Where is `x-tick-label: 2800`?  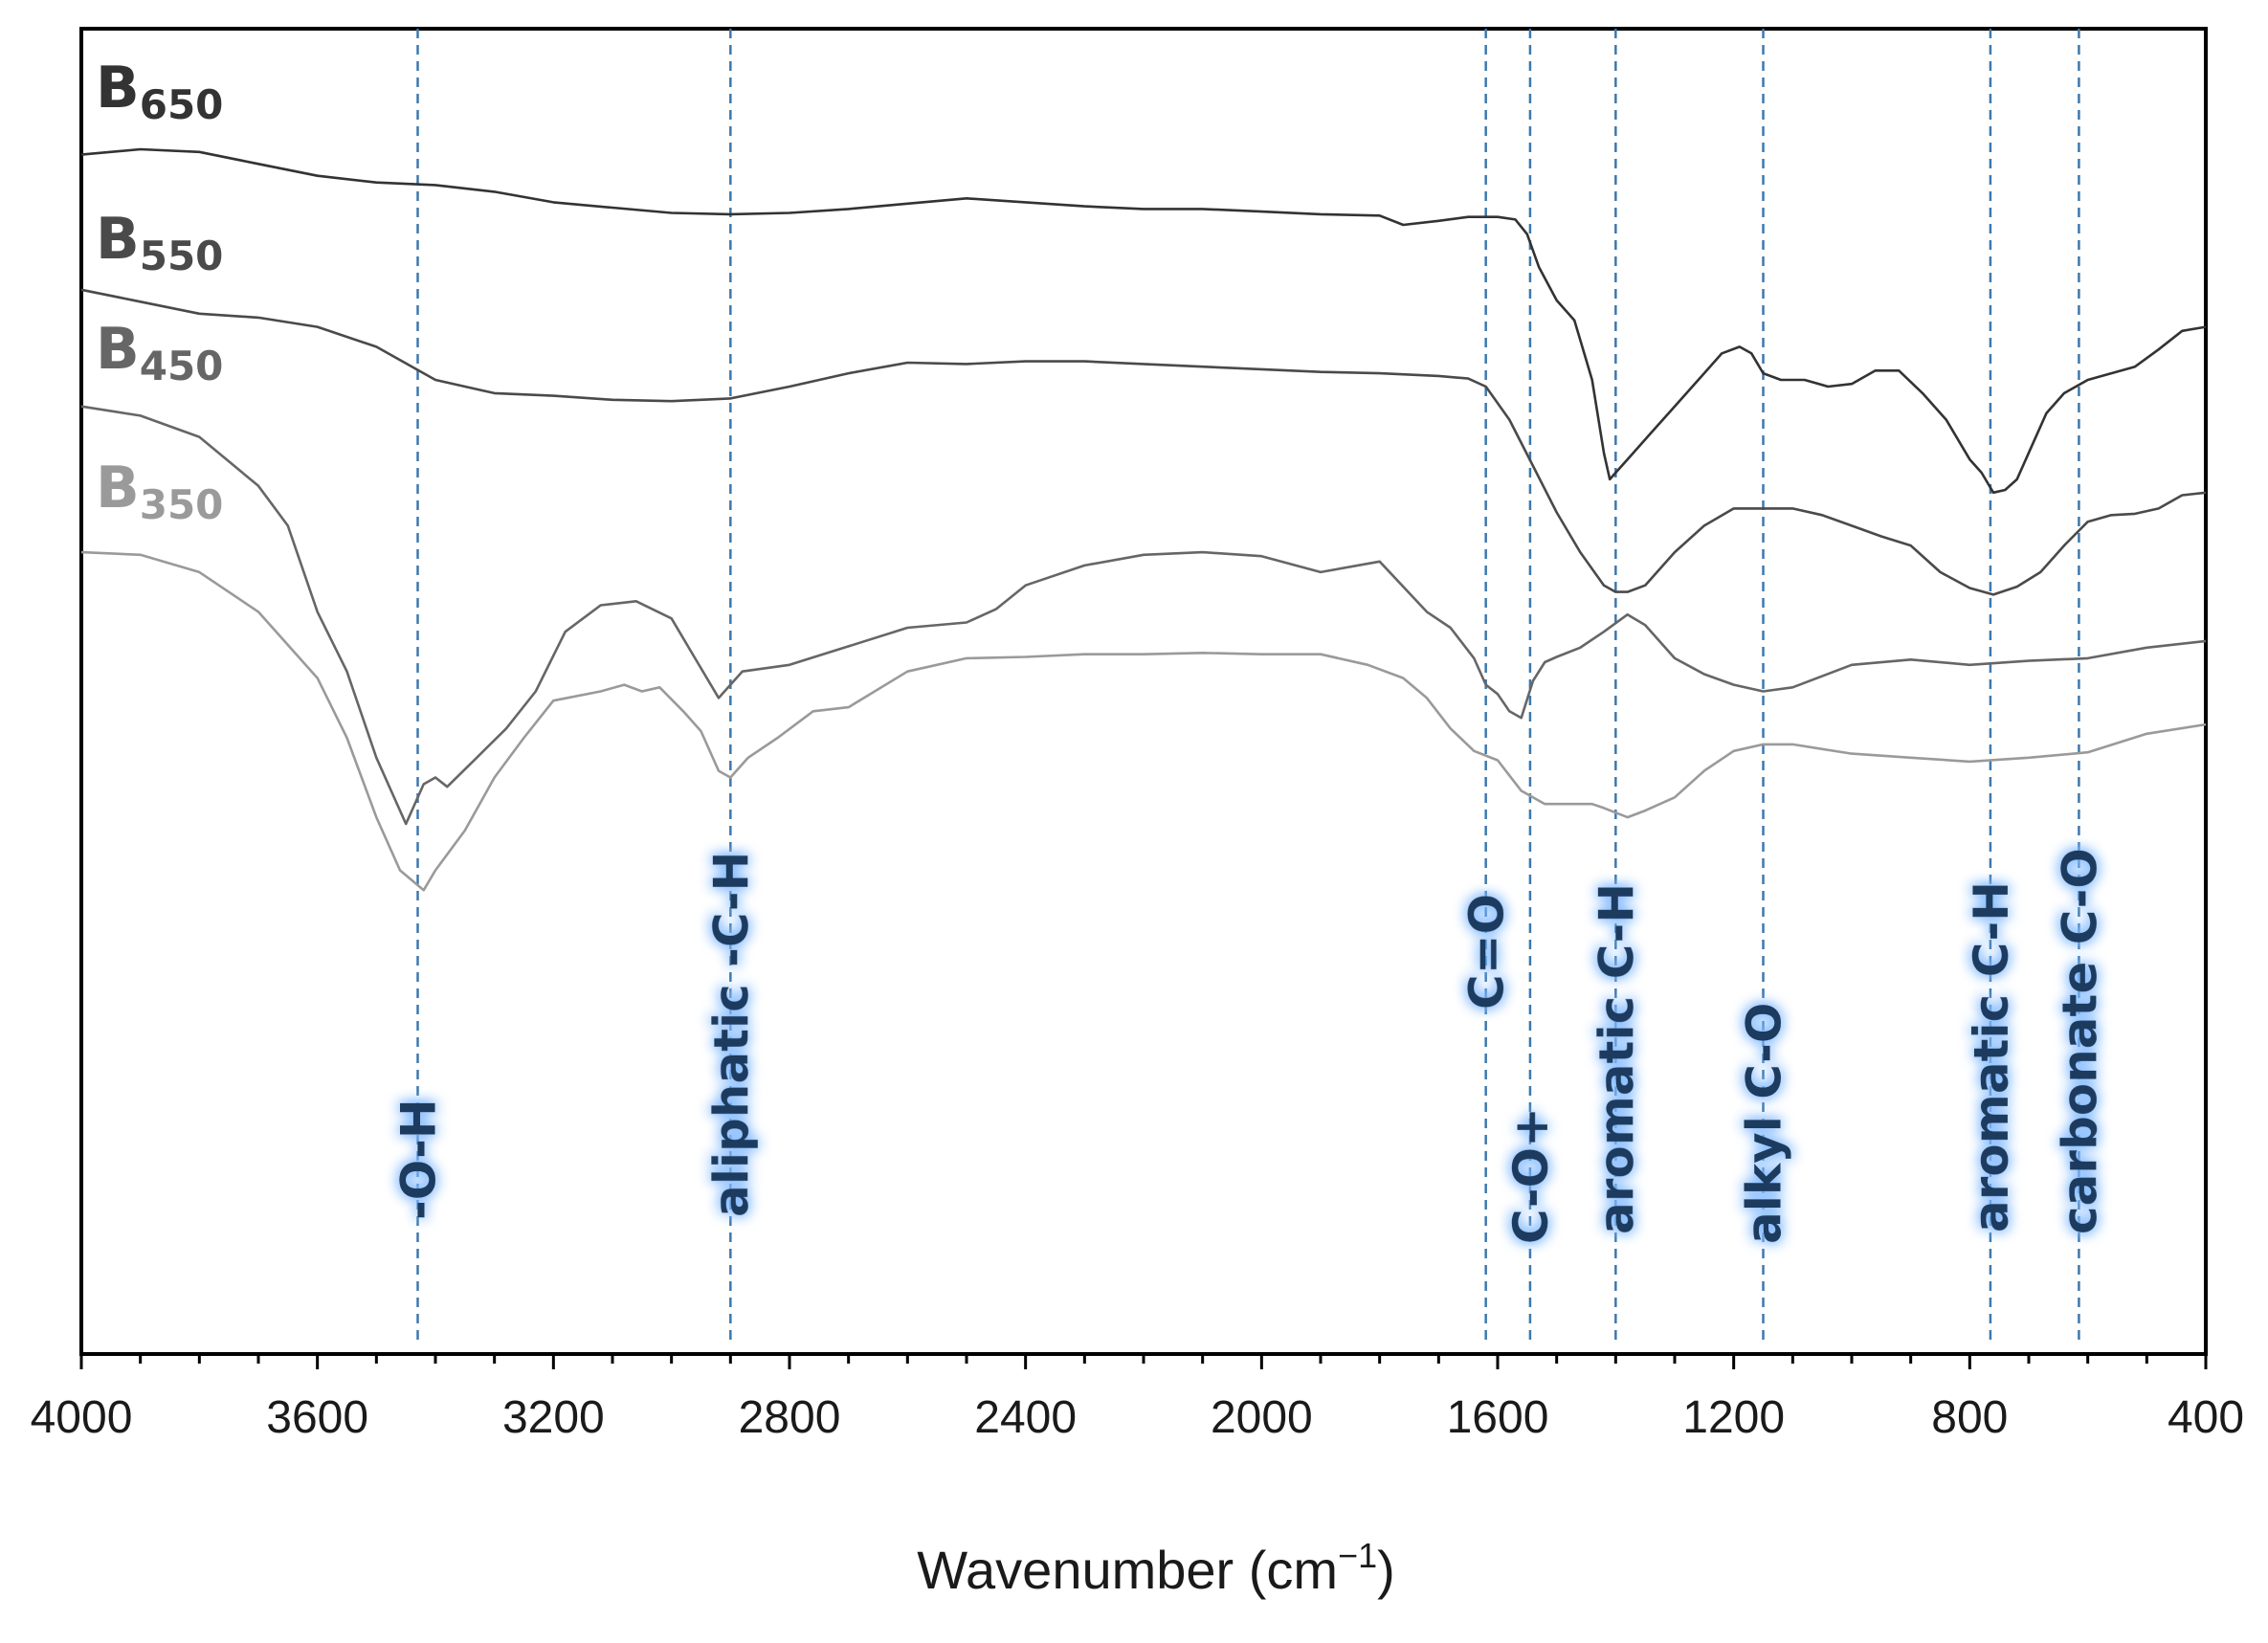 x-tick-label: 2800 is located at coordinates (790, 1417).